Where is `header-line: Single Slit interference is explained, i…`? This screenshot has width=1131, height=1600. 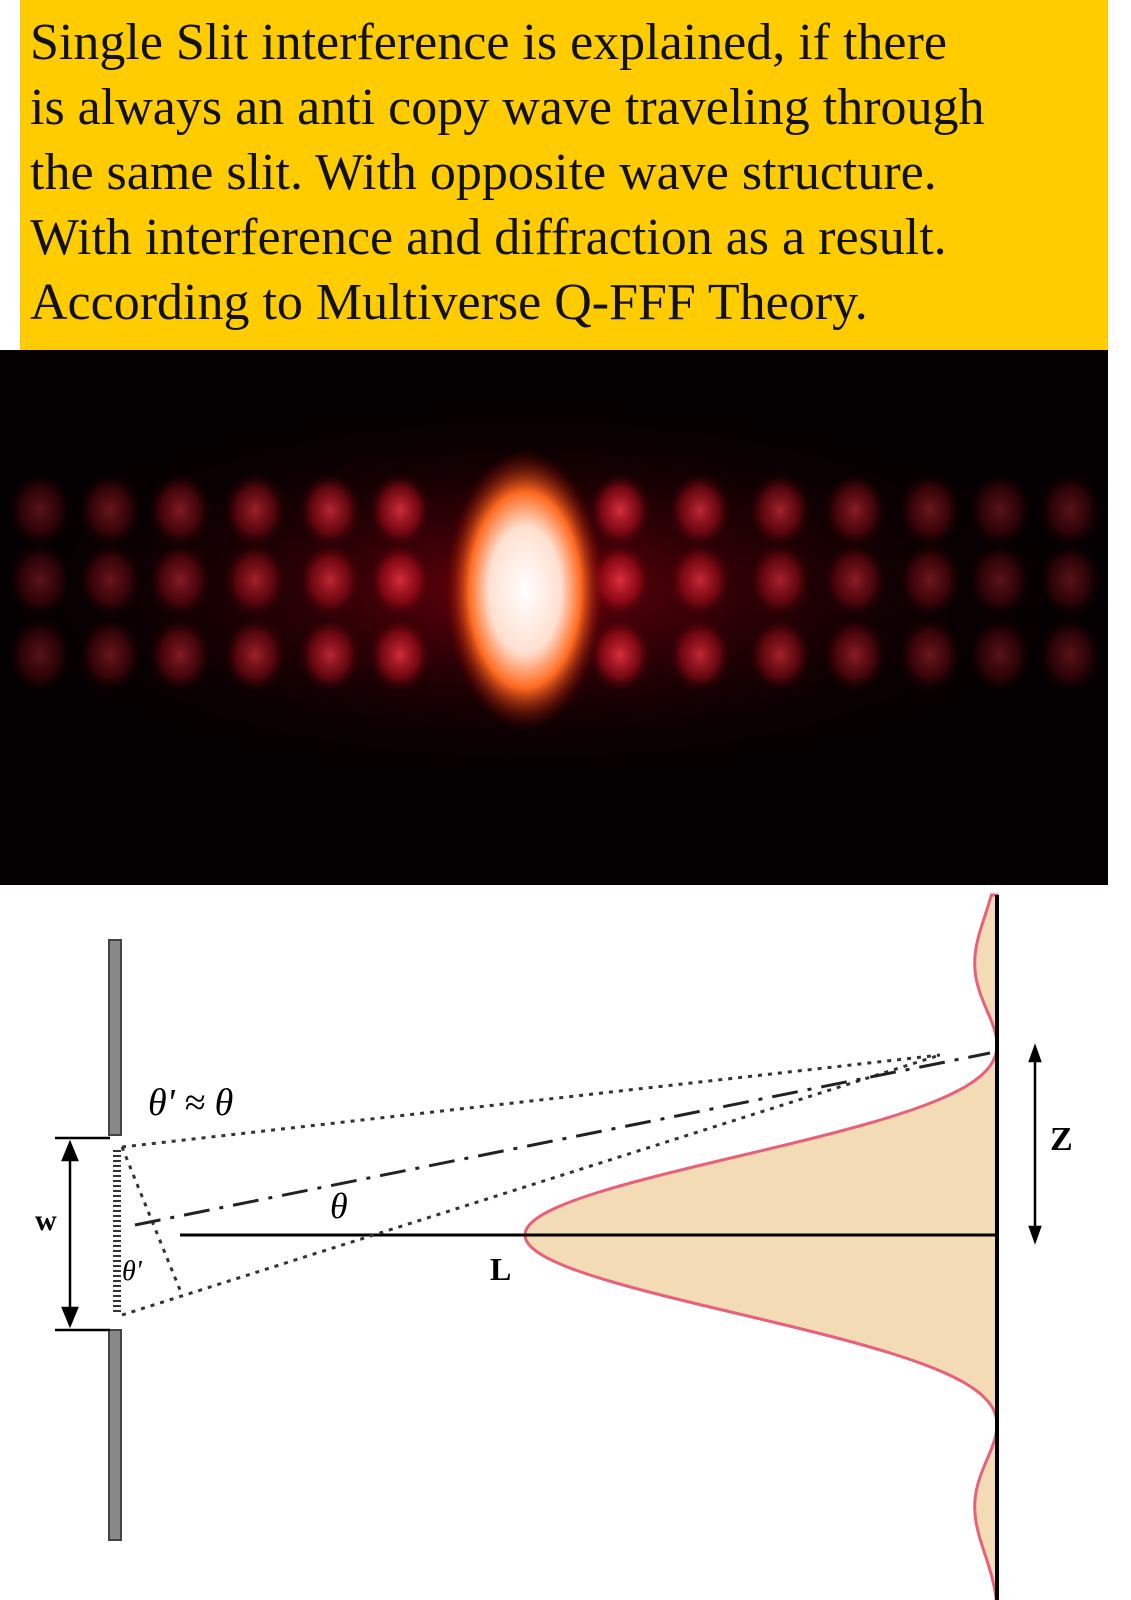 header-line: Single Slit interference is explained, i… is located at coordinates (488, 42).